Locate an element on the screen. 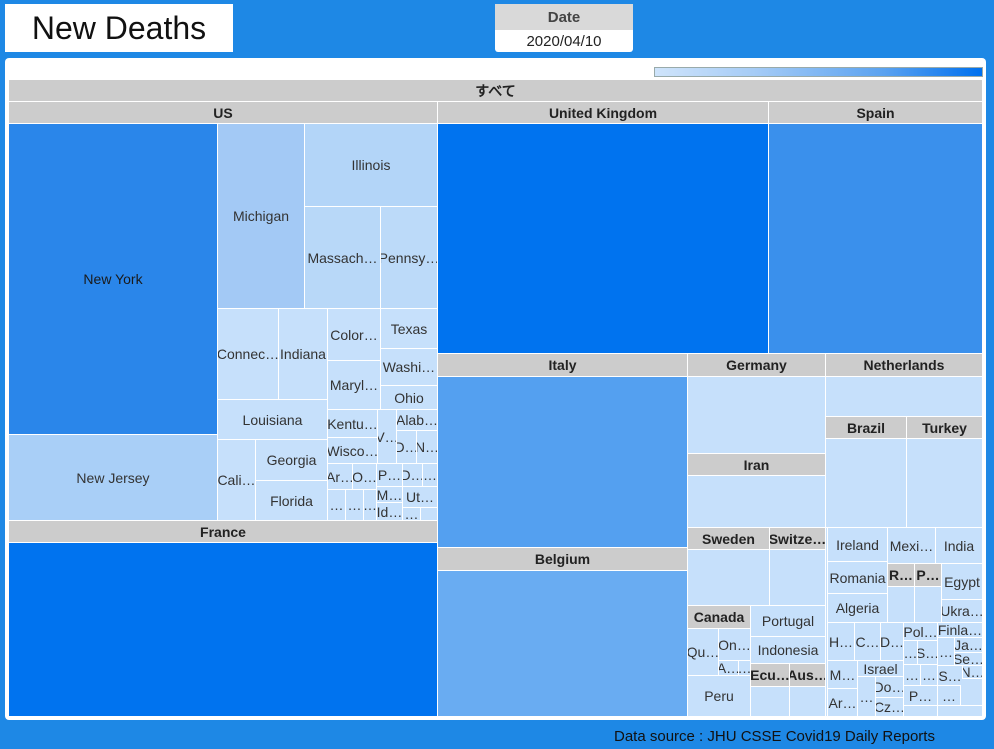 This screenshot has width=994, height=749. treemap-group-header-germany: Germany is located at coordinates (757, 365).